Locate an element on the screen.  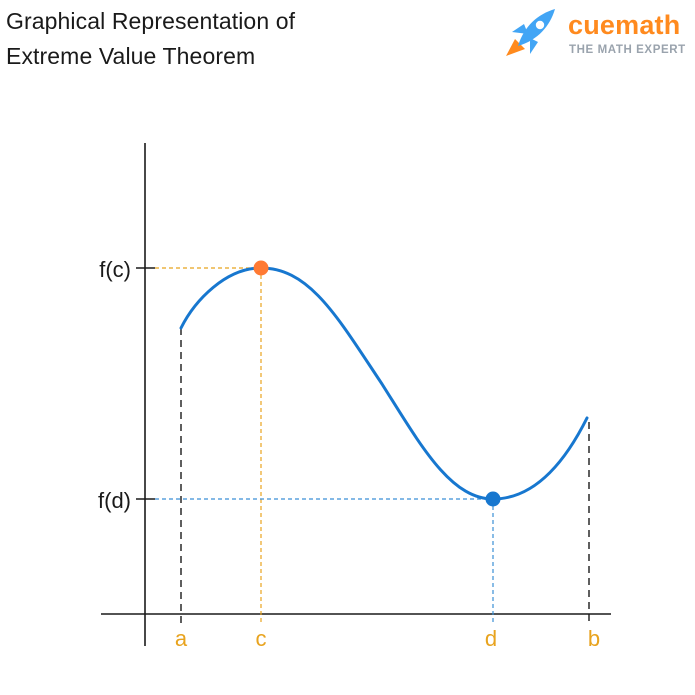
logo-wordmark: cuemath is located at coordinates (624, 25).